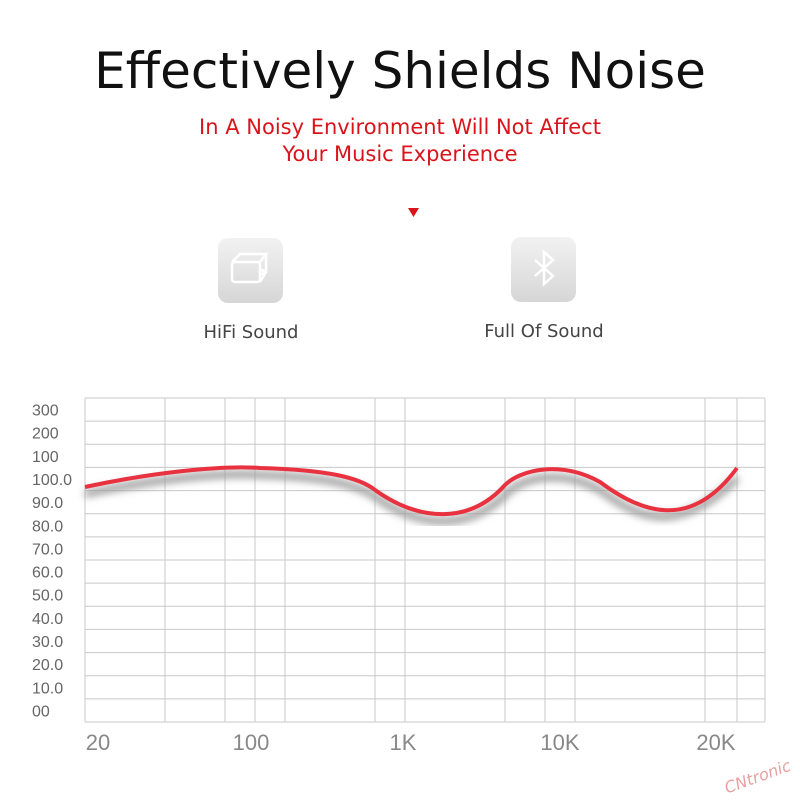 This screenshot has width=800, height=800. What do you see at coordinates (47, 665) in the screenshot?
I see `y-label: 20.0` at bounding box center [47, 665].